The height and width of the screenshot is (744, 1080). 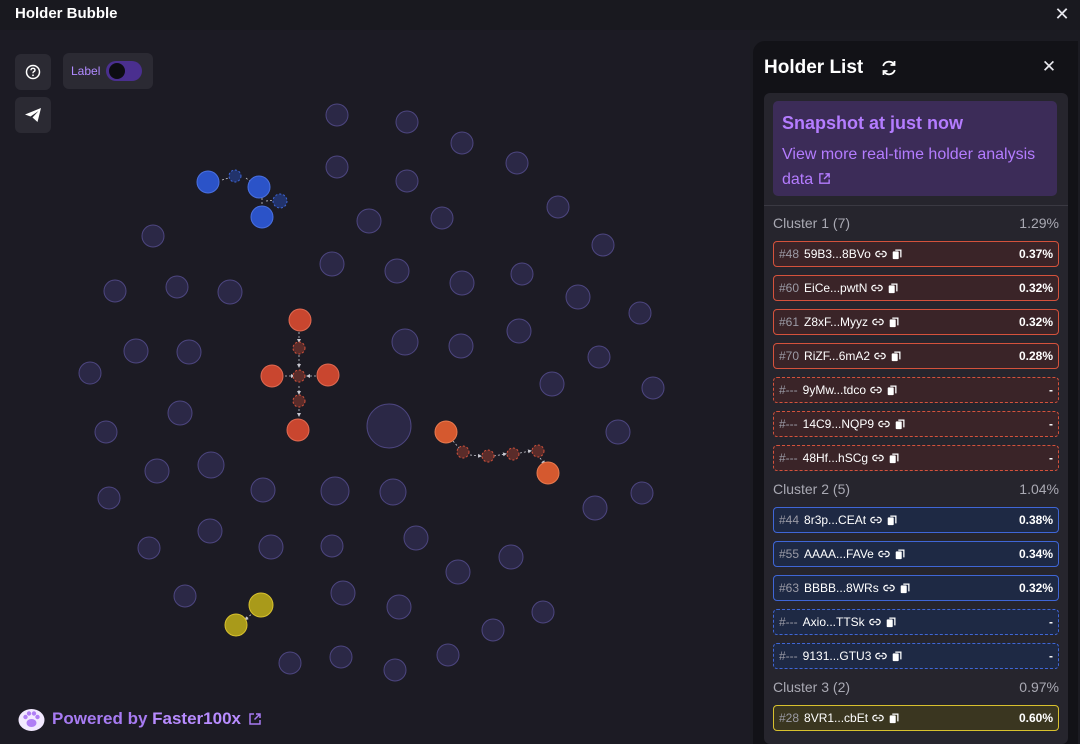 What do you see at coordinates (916, 390) in the screenshot?
I see `holder-row: #--- 9yMw...tdco -` at bounding box center [916, 390].